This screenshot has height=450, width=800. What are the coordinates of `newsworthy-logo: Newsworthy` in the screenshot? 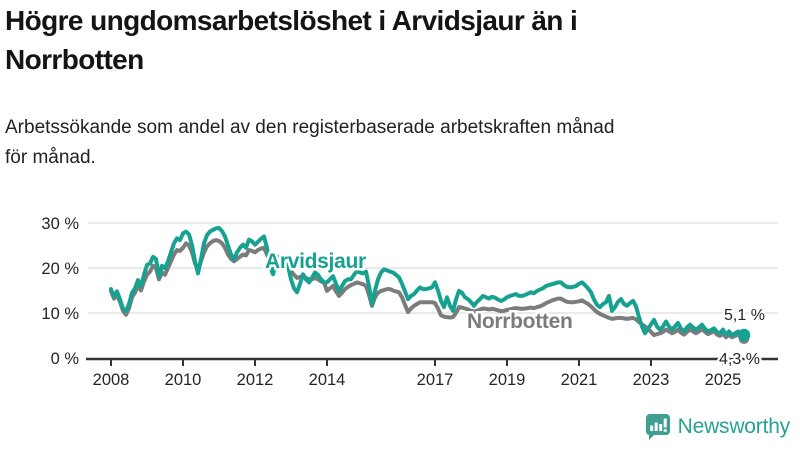 It's located at (717, 426).